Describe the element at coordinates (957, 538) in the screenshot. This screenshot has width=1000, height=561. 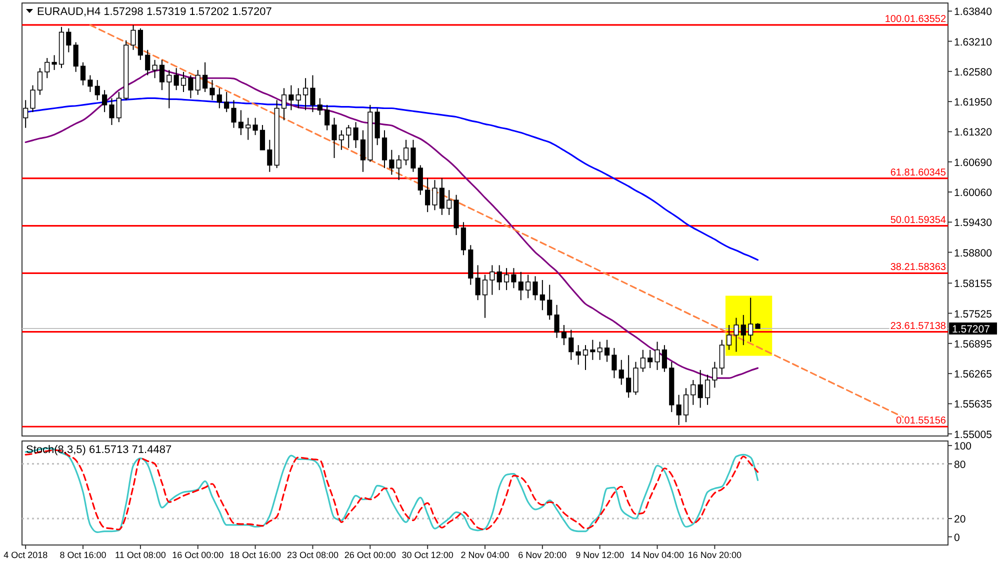
I see `y-tick-label: 0` at that location.